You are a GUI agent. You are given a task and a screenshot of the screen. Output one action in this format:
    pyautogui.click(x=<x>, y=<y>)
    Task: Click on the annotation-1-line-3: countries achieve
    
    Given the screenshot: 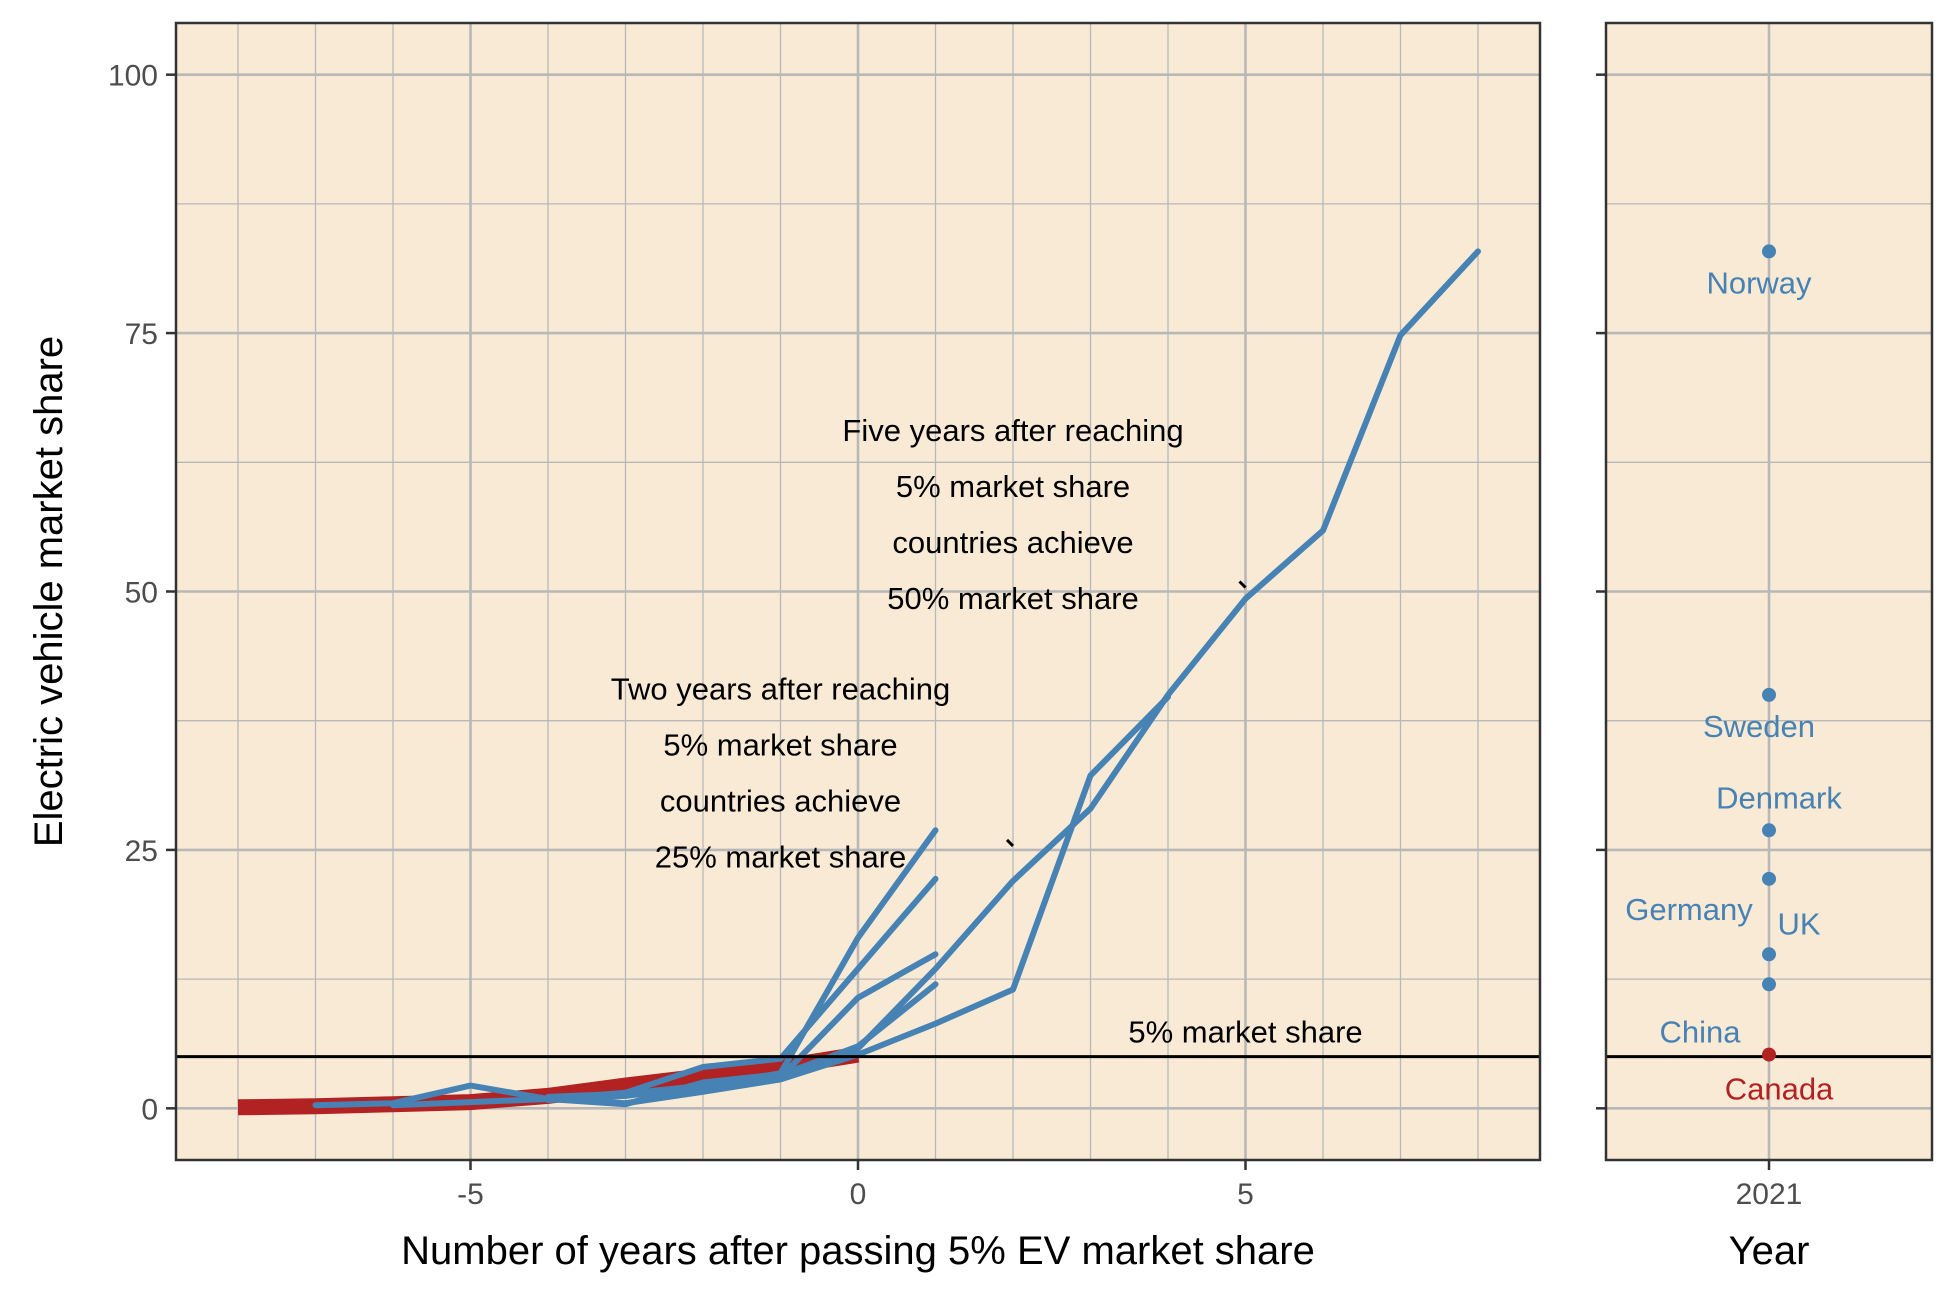 What is the action you would take?
    pyautogui.click(x=1012, y=542)
    